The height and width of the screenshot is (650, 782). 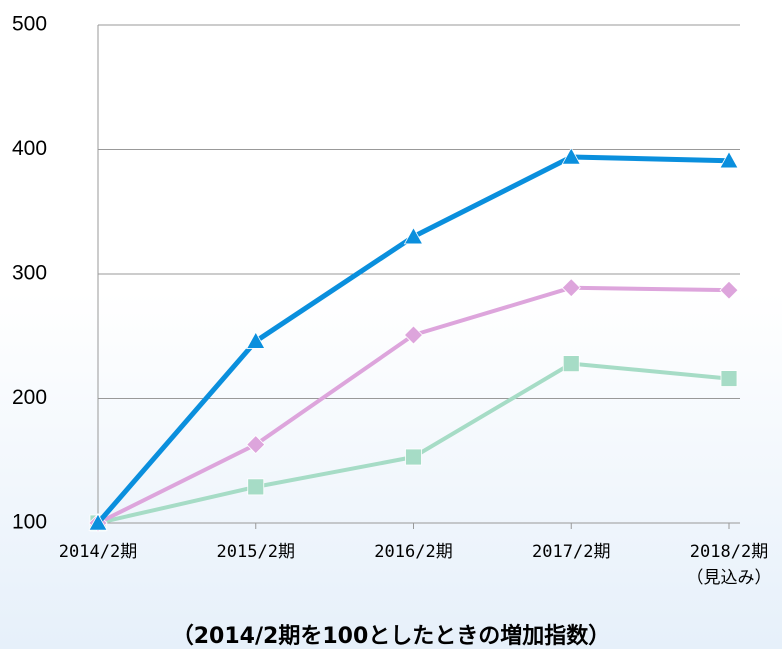 What do you see at coordinates (29, 273) in the screenshot?
I see `y-tick-label: 300` at bounding box center [29, 273].